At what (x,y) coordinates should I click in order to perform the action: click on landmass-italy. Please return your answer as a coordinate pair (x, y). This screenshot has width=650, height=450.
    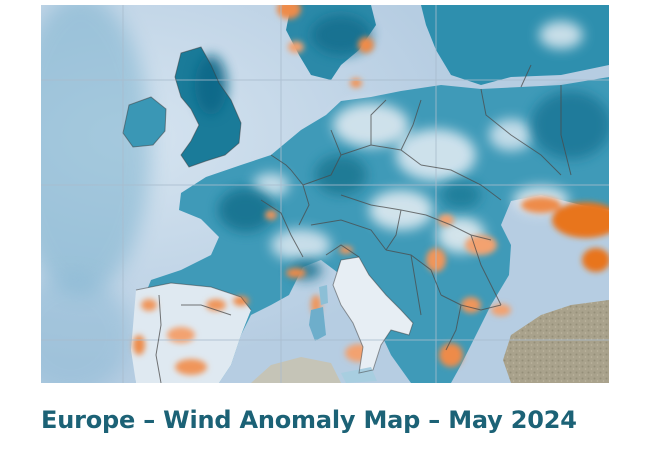
    Looking at the image, I should click on (373, 315).